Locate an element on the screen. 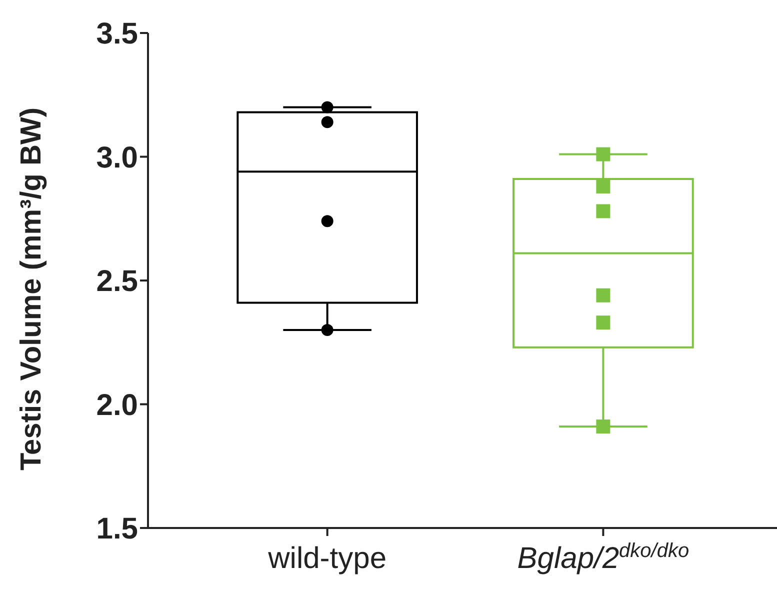 This screenshot has width=777, height=609. y-tick-label: 2.5 is located at coordinates (117, 281).